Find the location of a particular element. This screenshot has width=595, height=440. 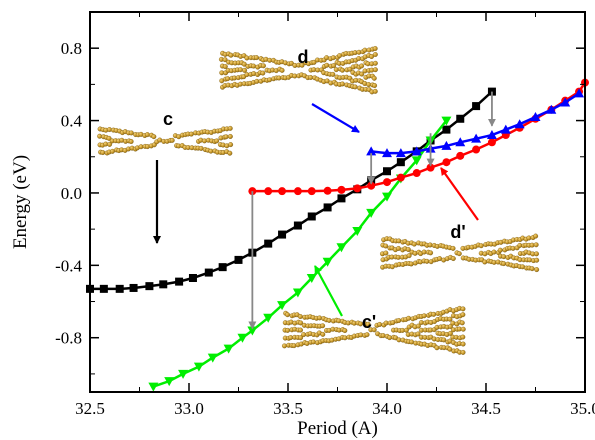

annotation-label: d is located at coordinates (303, 57).